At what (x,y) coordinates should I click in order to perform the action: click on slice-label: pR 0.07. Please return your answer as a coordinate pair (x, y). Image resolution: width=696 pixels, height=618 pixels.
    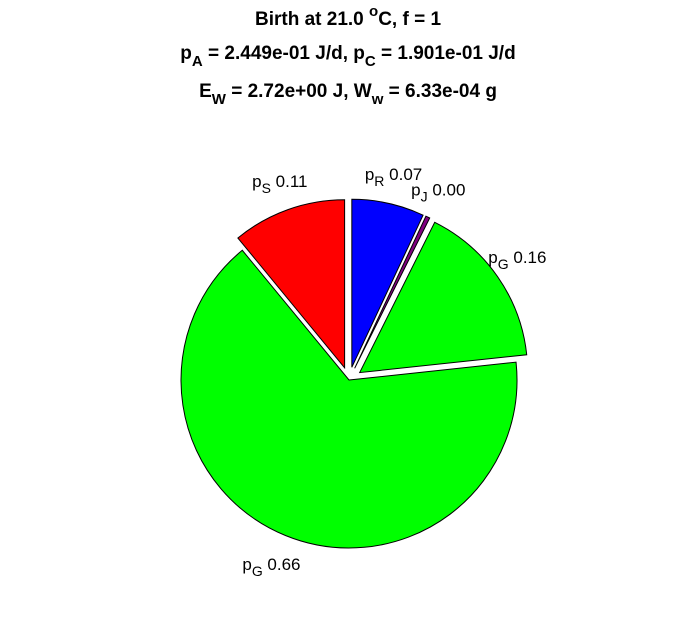
    Looking at the image, I should click on (393, 177).